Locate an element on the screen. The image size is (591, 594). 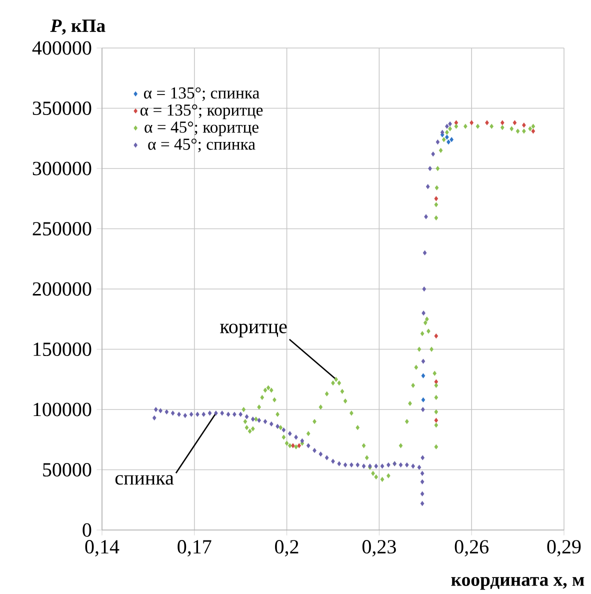
legend-label: α = 45°; коритце is located at coordinates (201, 129).